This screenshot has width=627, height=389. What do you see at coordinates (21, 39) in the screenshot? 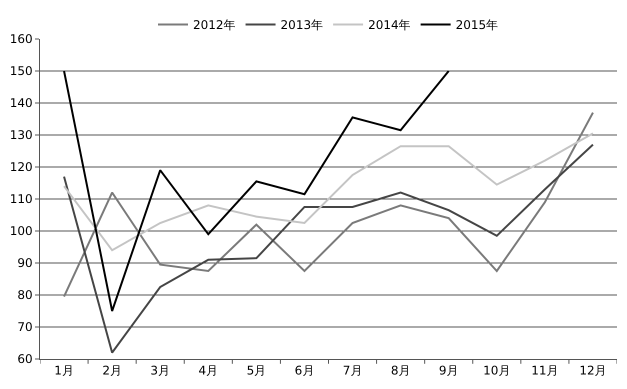
I see `y-tick-label: 160` at bounding box center [21, 39].